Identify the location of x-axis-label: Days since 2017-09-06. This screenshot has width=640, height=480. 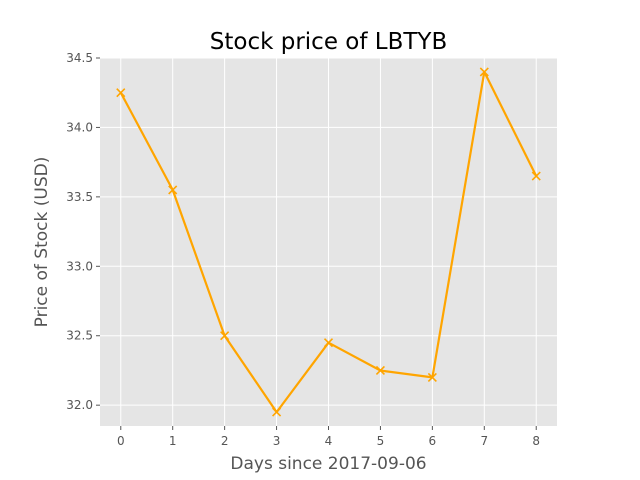
(328, 464).